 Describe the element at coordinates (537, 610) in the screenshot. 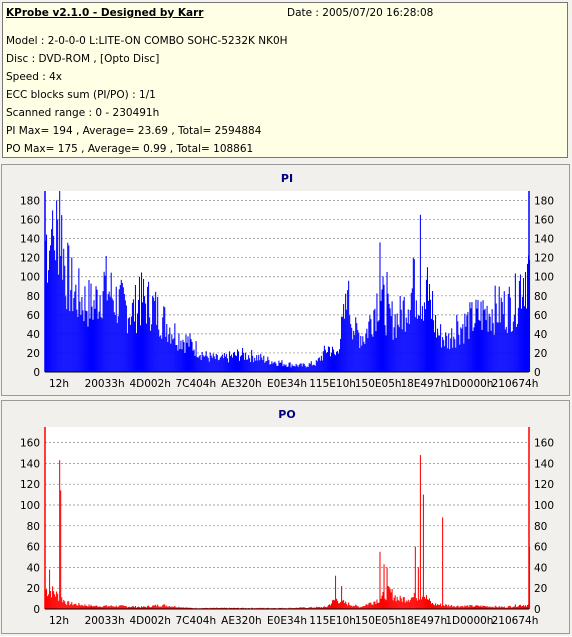

I see `po-y-tick-label-right: 0` at that location.